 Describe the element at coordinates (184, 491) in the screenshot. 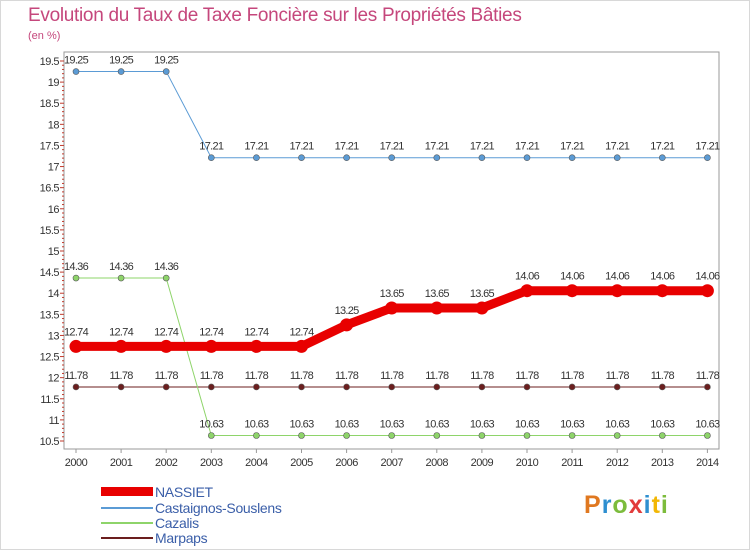

I see `legend-label: NASSIET` at that location.